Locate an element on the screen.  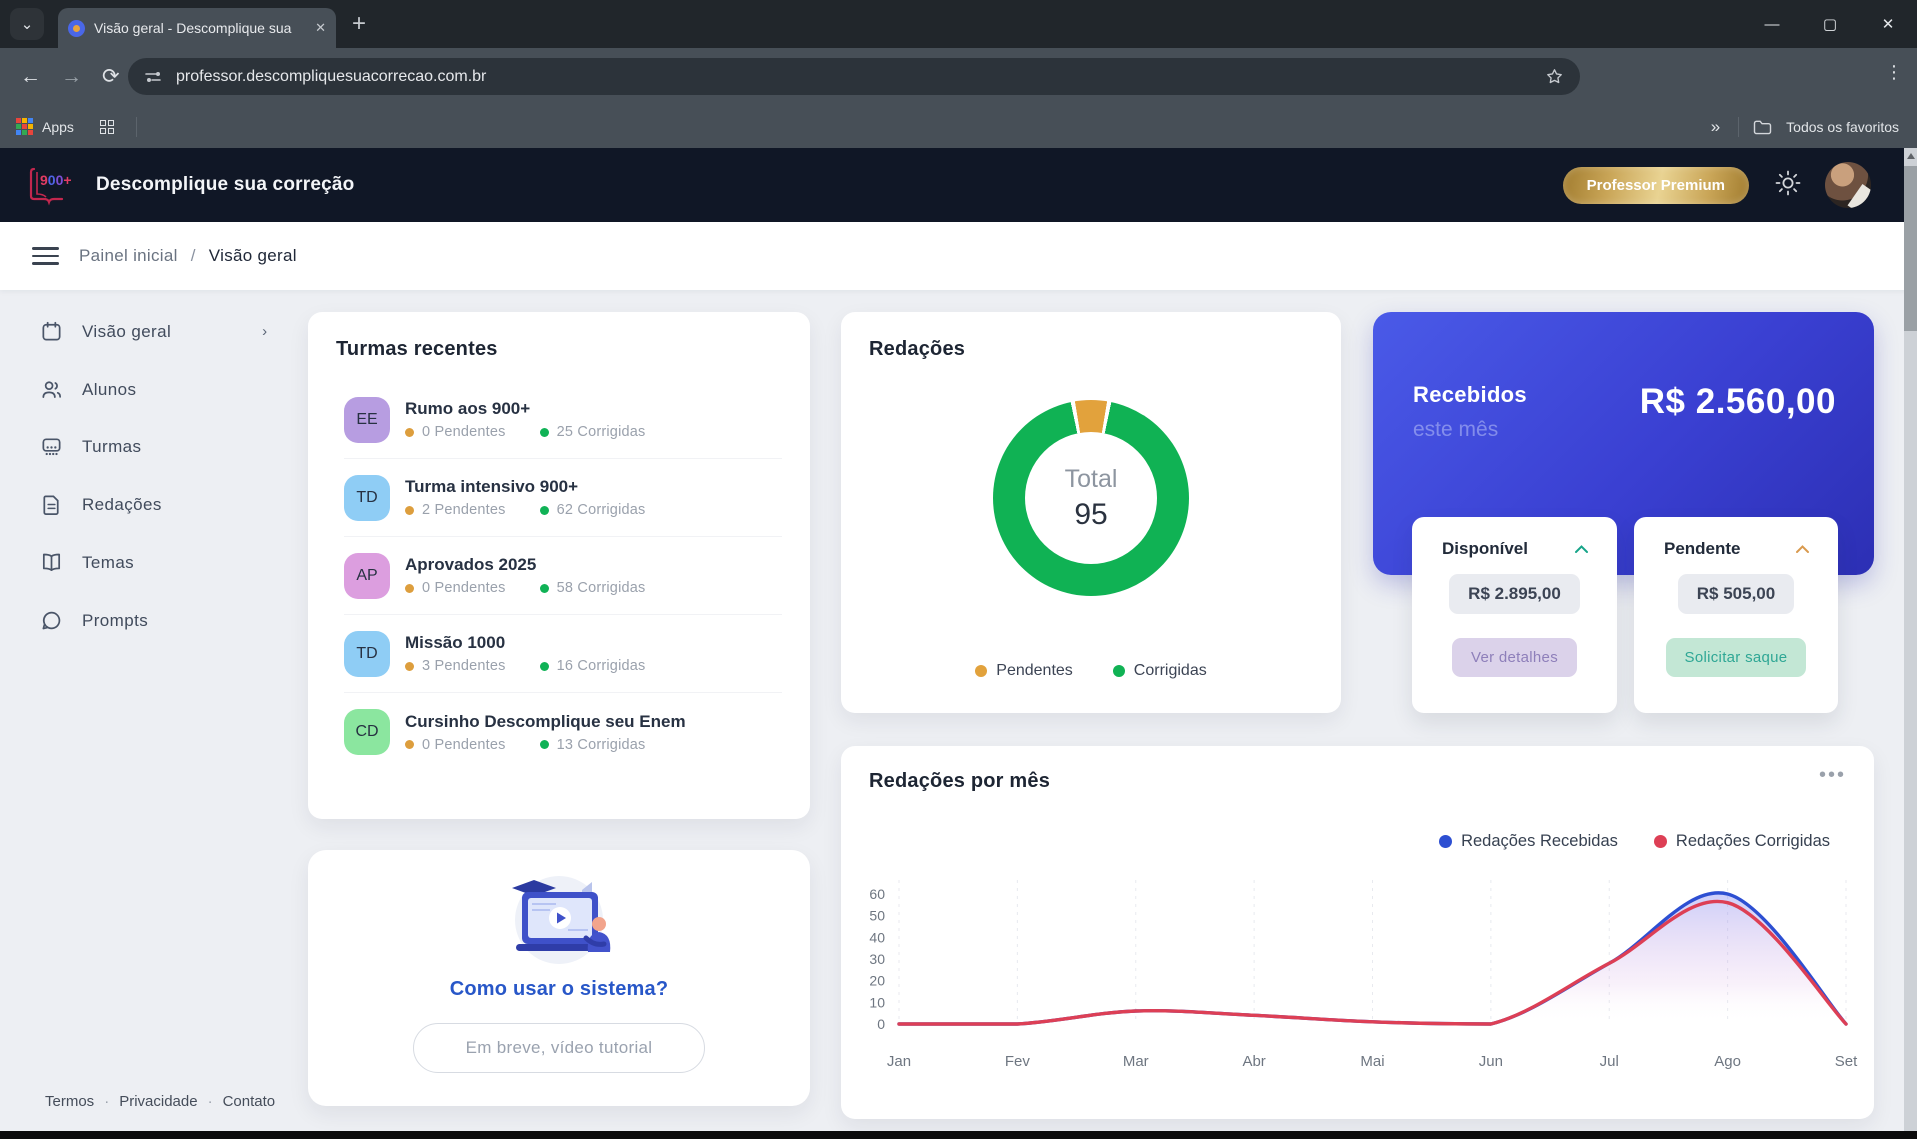
legend-label: Corrigidas is located at coordinates (1170, 670).